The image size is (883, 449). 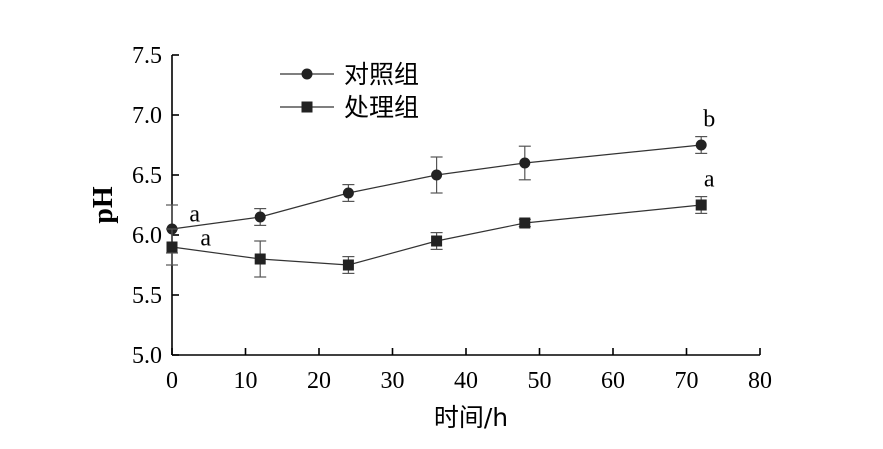 What do you see at coordinates (613, 381) in the screenshot?
I see `x-tick-label: 60` at bounding box center [613, 381].